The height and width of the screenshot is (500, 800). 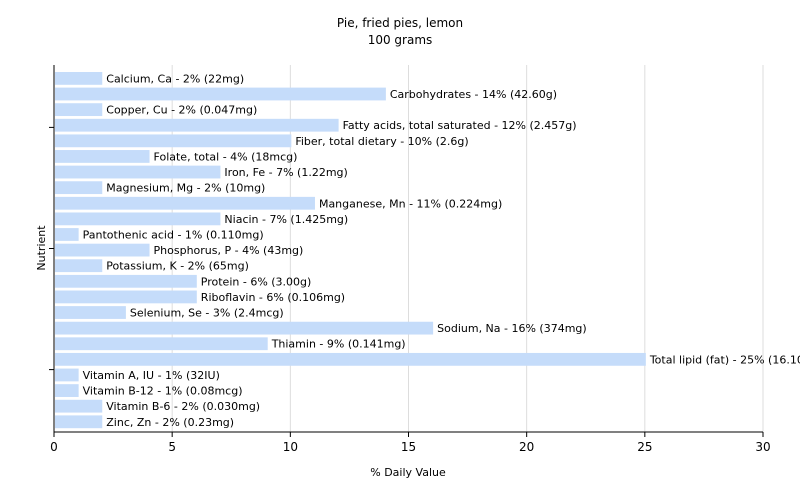 What do you see at coordinates (41, 248) in the screenshot?
I see `y-axis-label: Nutrient` at bounding box center [41, 248].